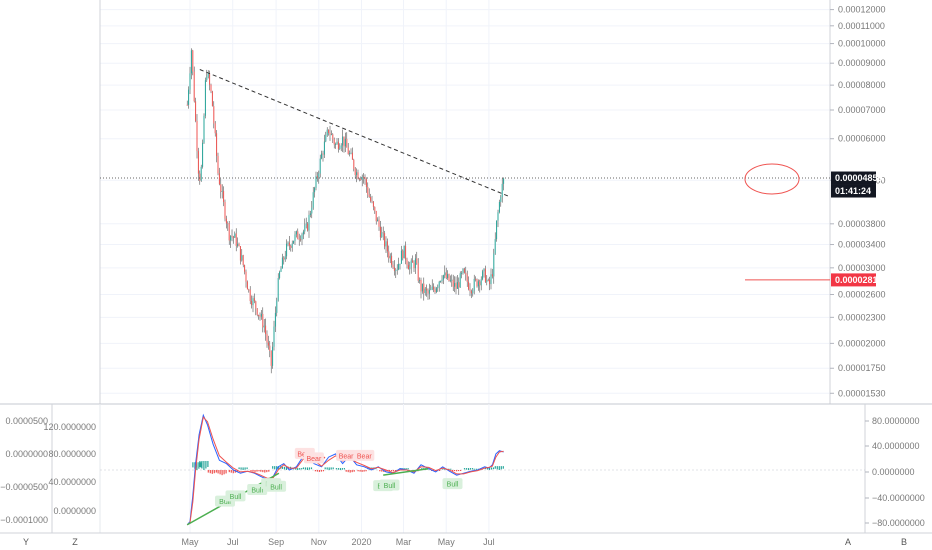  What do you see at coordinates (862, 10) in the screenshot?
I see `price-tick-label: 0.00012000` at bounding box center [862, 10].